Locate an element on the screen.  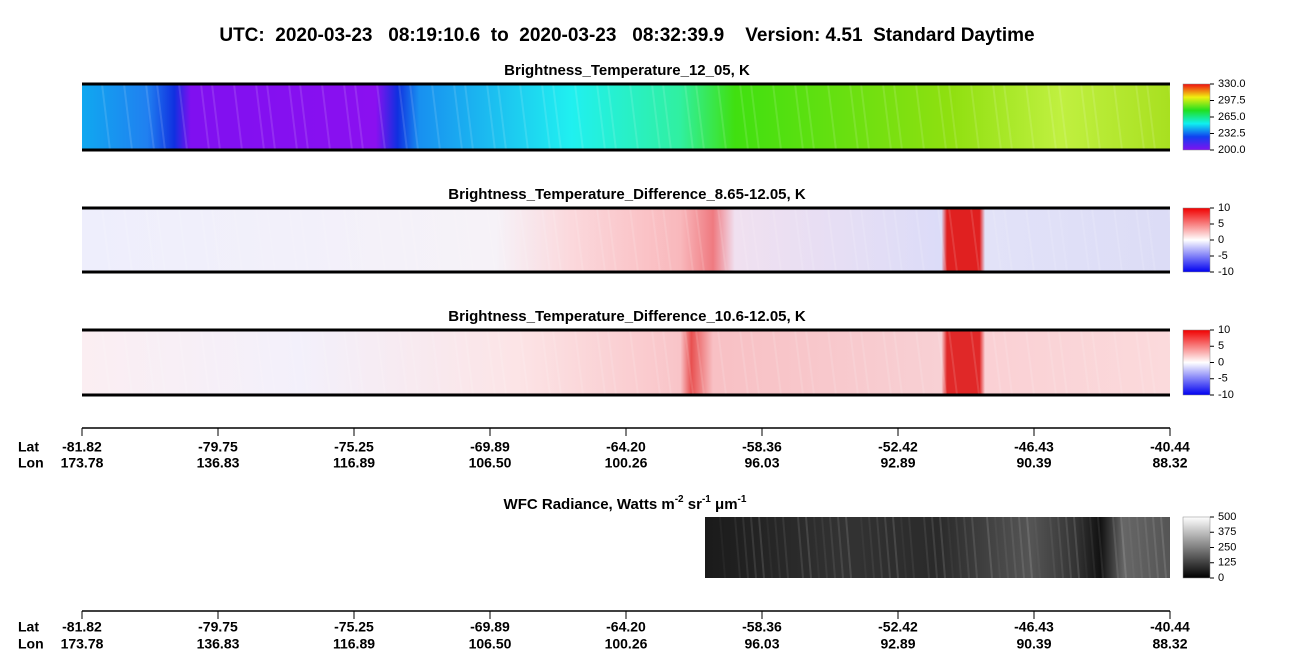
panel-title: Brightness_Temperature_12_05, K is located at coordinates (627, 70).